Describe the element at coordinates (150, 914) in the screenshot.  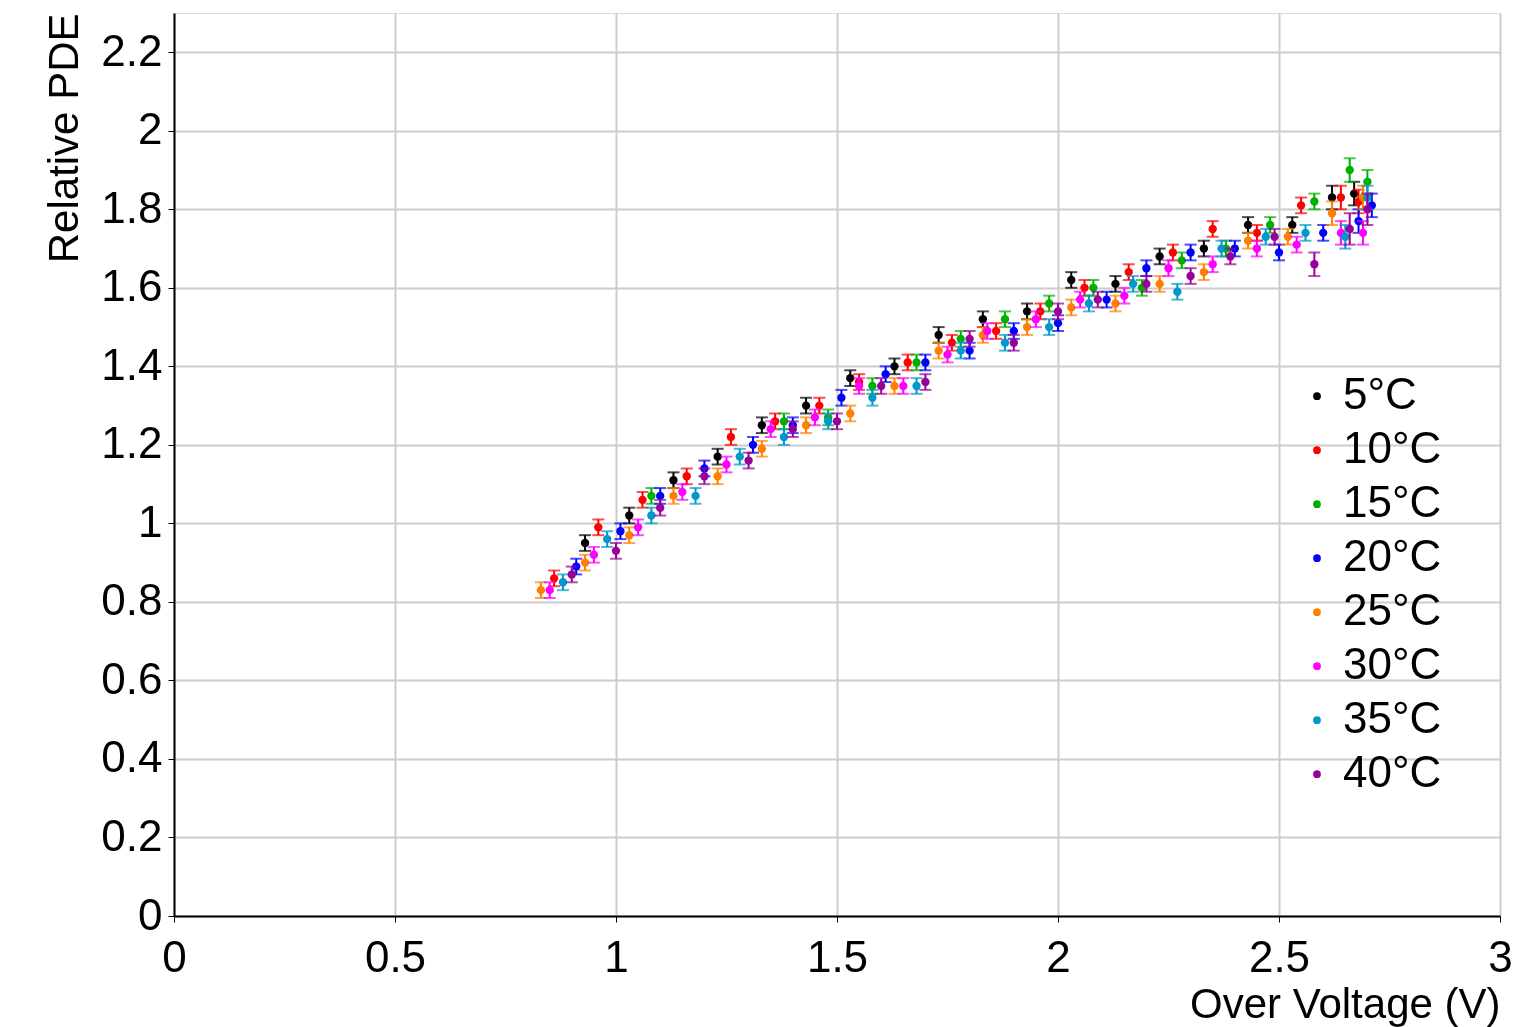
I see `y-tick-label: 0` at that location.